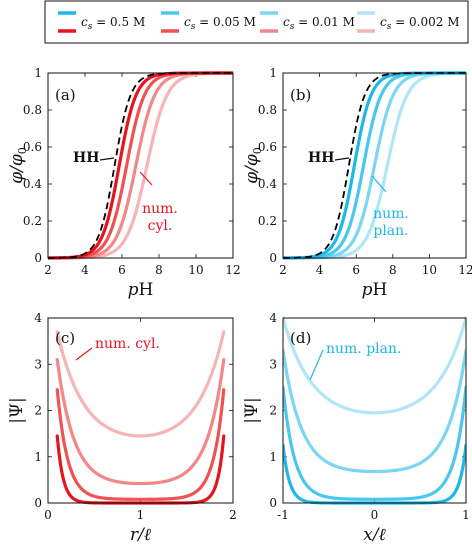 This screenshot has height=551, width=472. I want to click on hh-reference-line, so click(374, 165).